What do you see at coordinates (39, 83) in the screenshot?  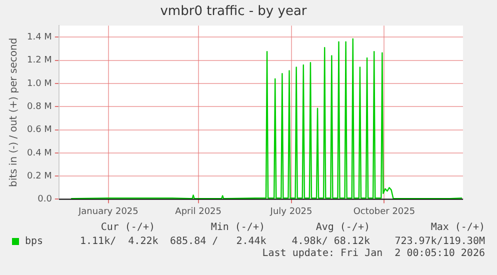 I see `y-tick-label: 1.0 M` at bounding box center [39, 83].